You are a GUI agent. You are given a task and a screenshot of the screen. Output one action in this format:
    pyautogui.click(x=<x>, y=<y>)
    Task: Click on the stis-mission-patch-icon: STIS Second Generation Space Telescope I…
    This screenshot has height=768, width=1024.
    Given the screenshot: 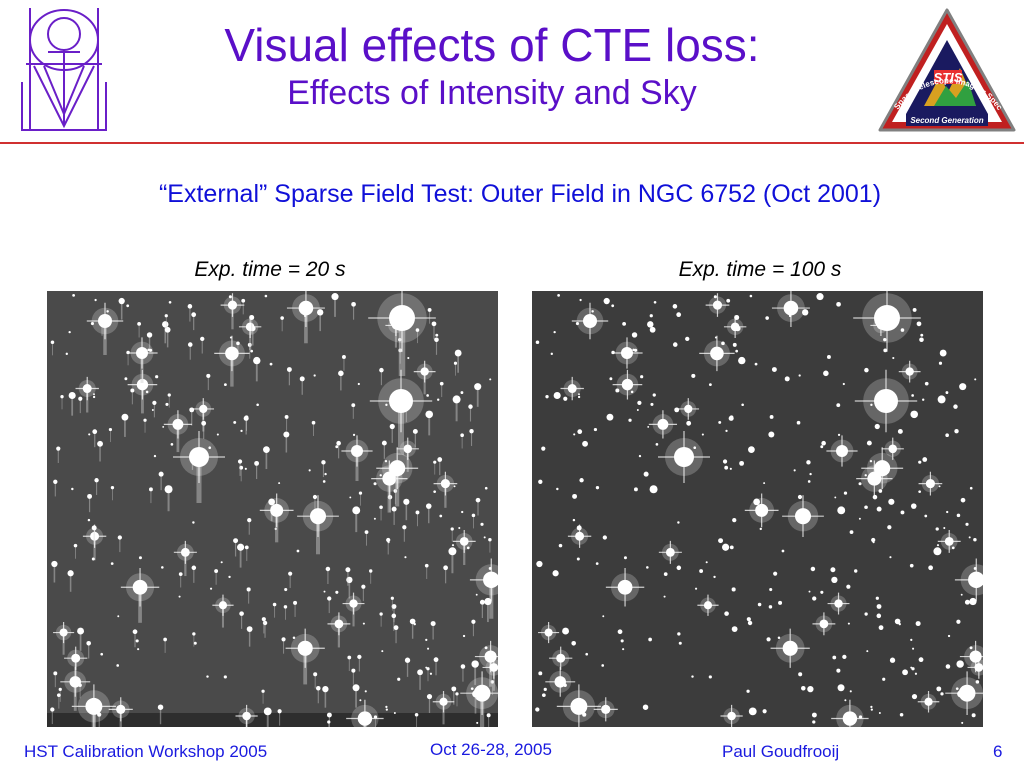 What is the action you would take?
    pyautogui.click(x=946, y=69)
    